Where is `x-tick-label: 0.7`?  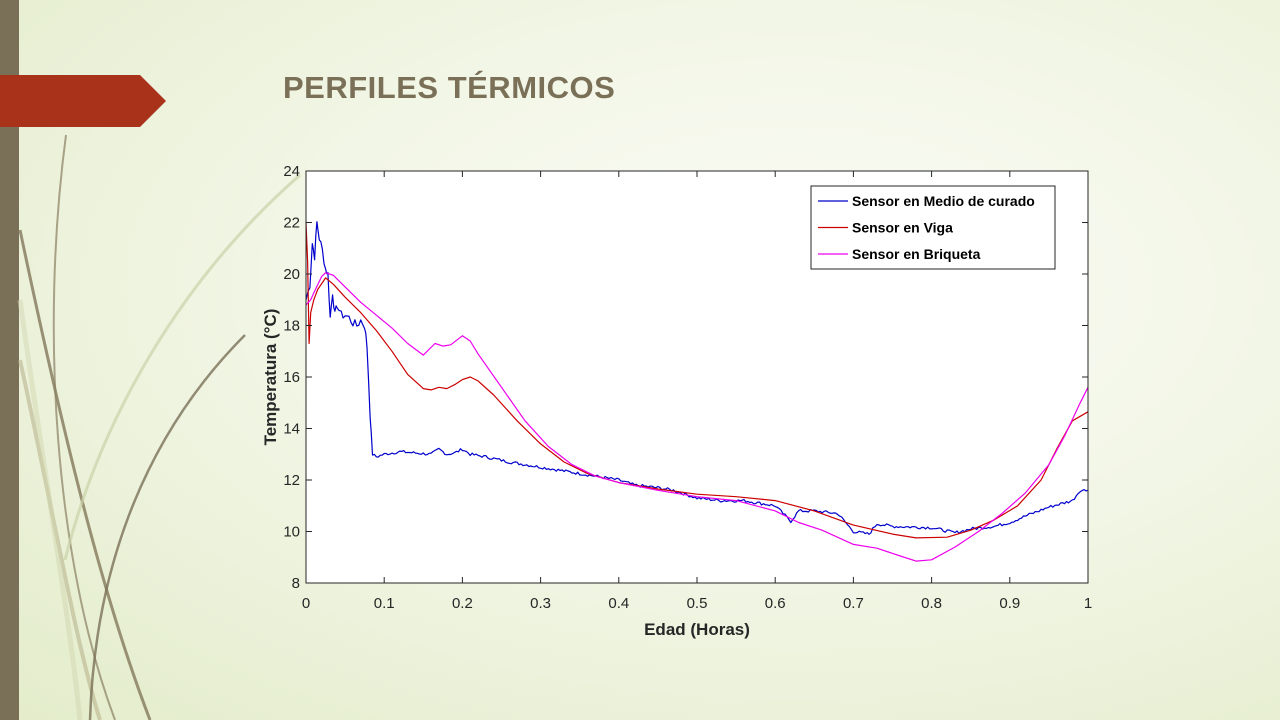
x-tick-label: 0.7 is located at coordinates (853, 603).